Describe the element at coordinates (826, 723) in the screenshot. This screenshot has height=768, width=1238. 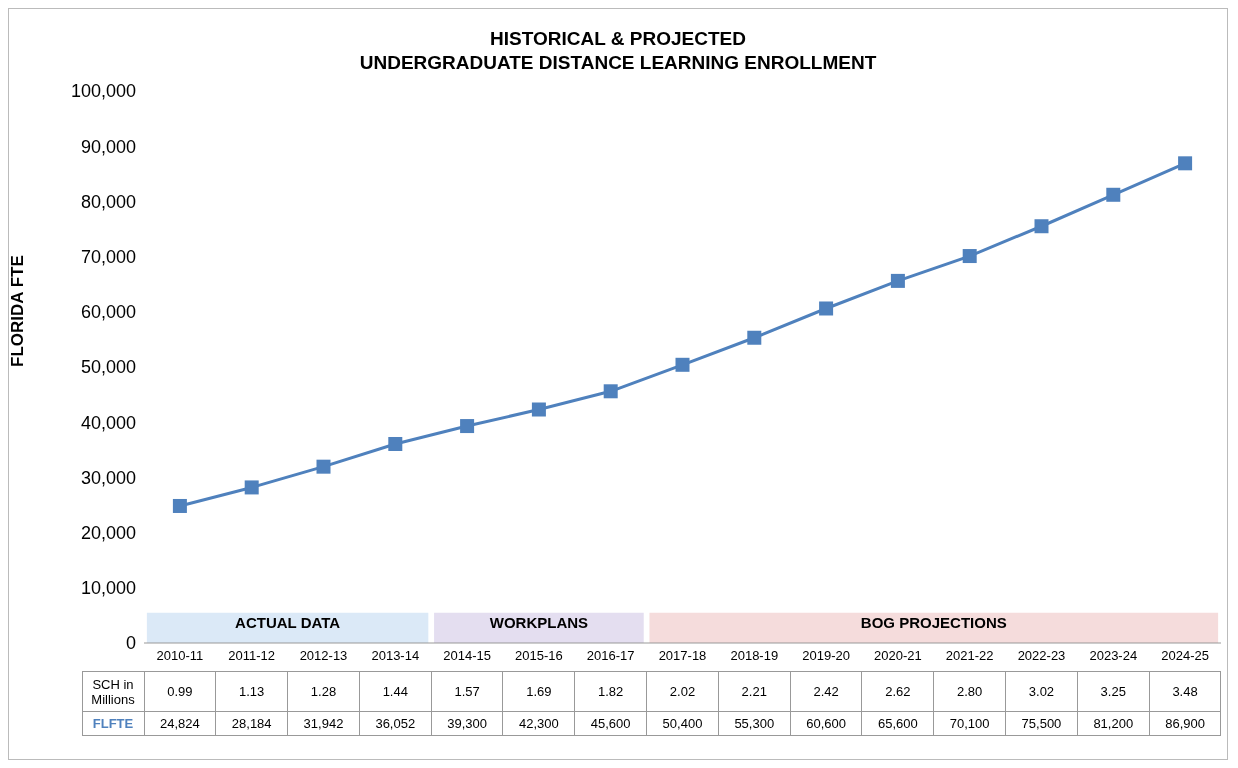
I see `data-label: 60,600` at that location.